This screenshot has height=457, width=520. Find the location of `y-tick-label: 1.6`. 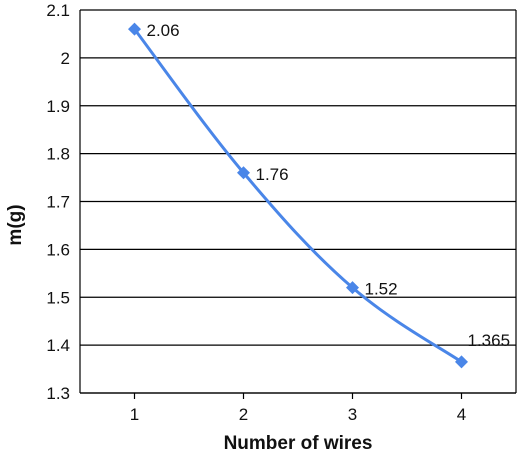

y-tick-label: 1.6 is located at coordinates (58, 249).